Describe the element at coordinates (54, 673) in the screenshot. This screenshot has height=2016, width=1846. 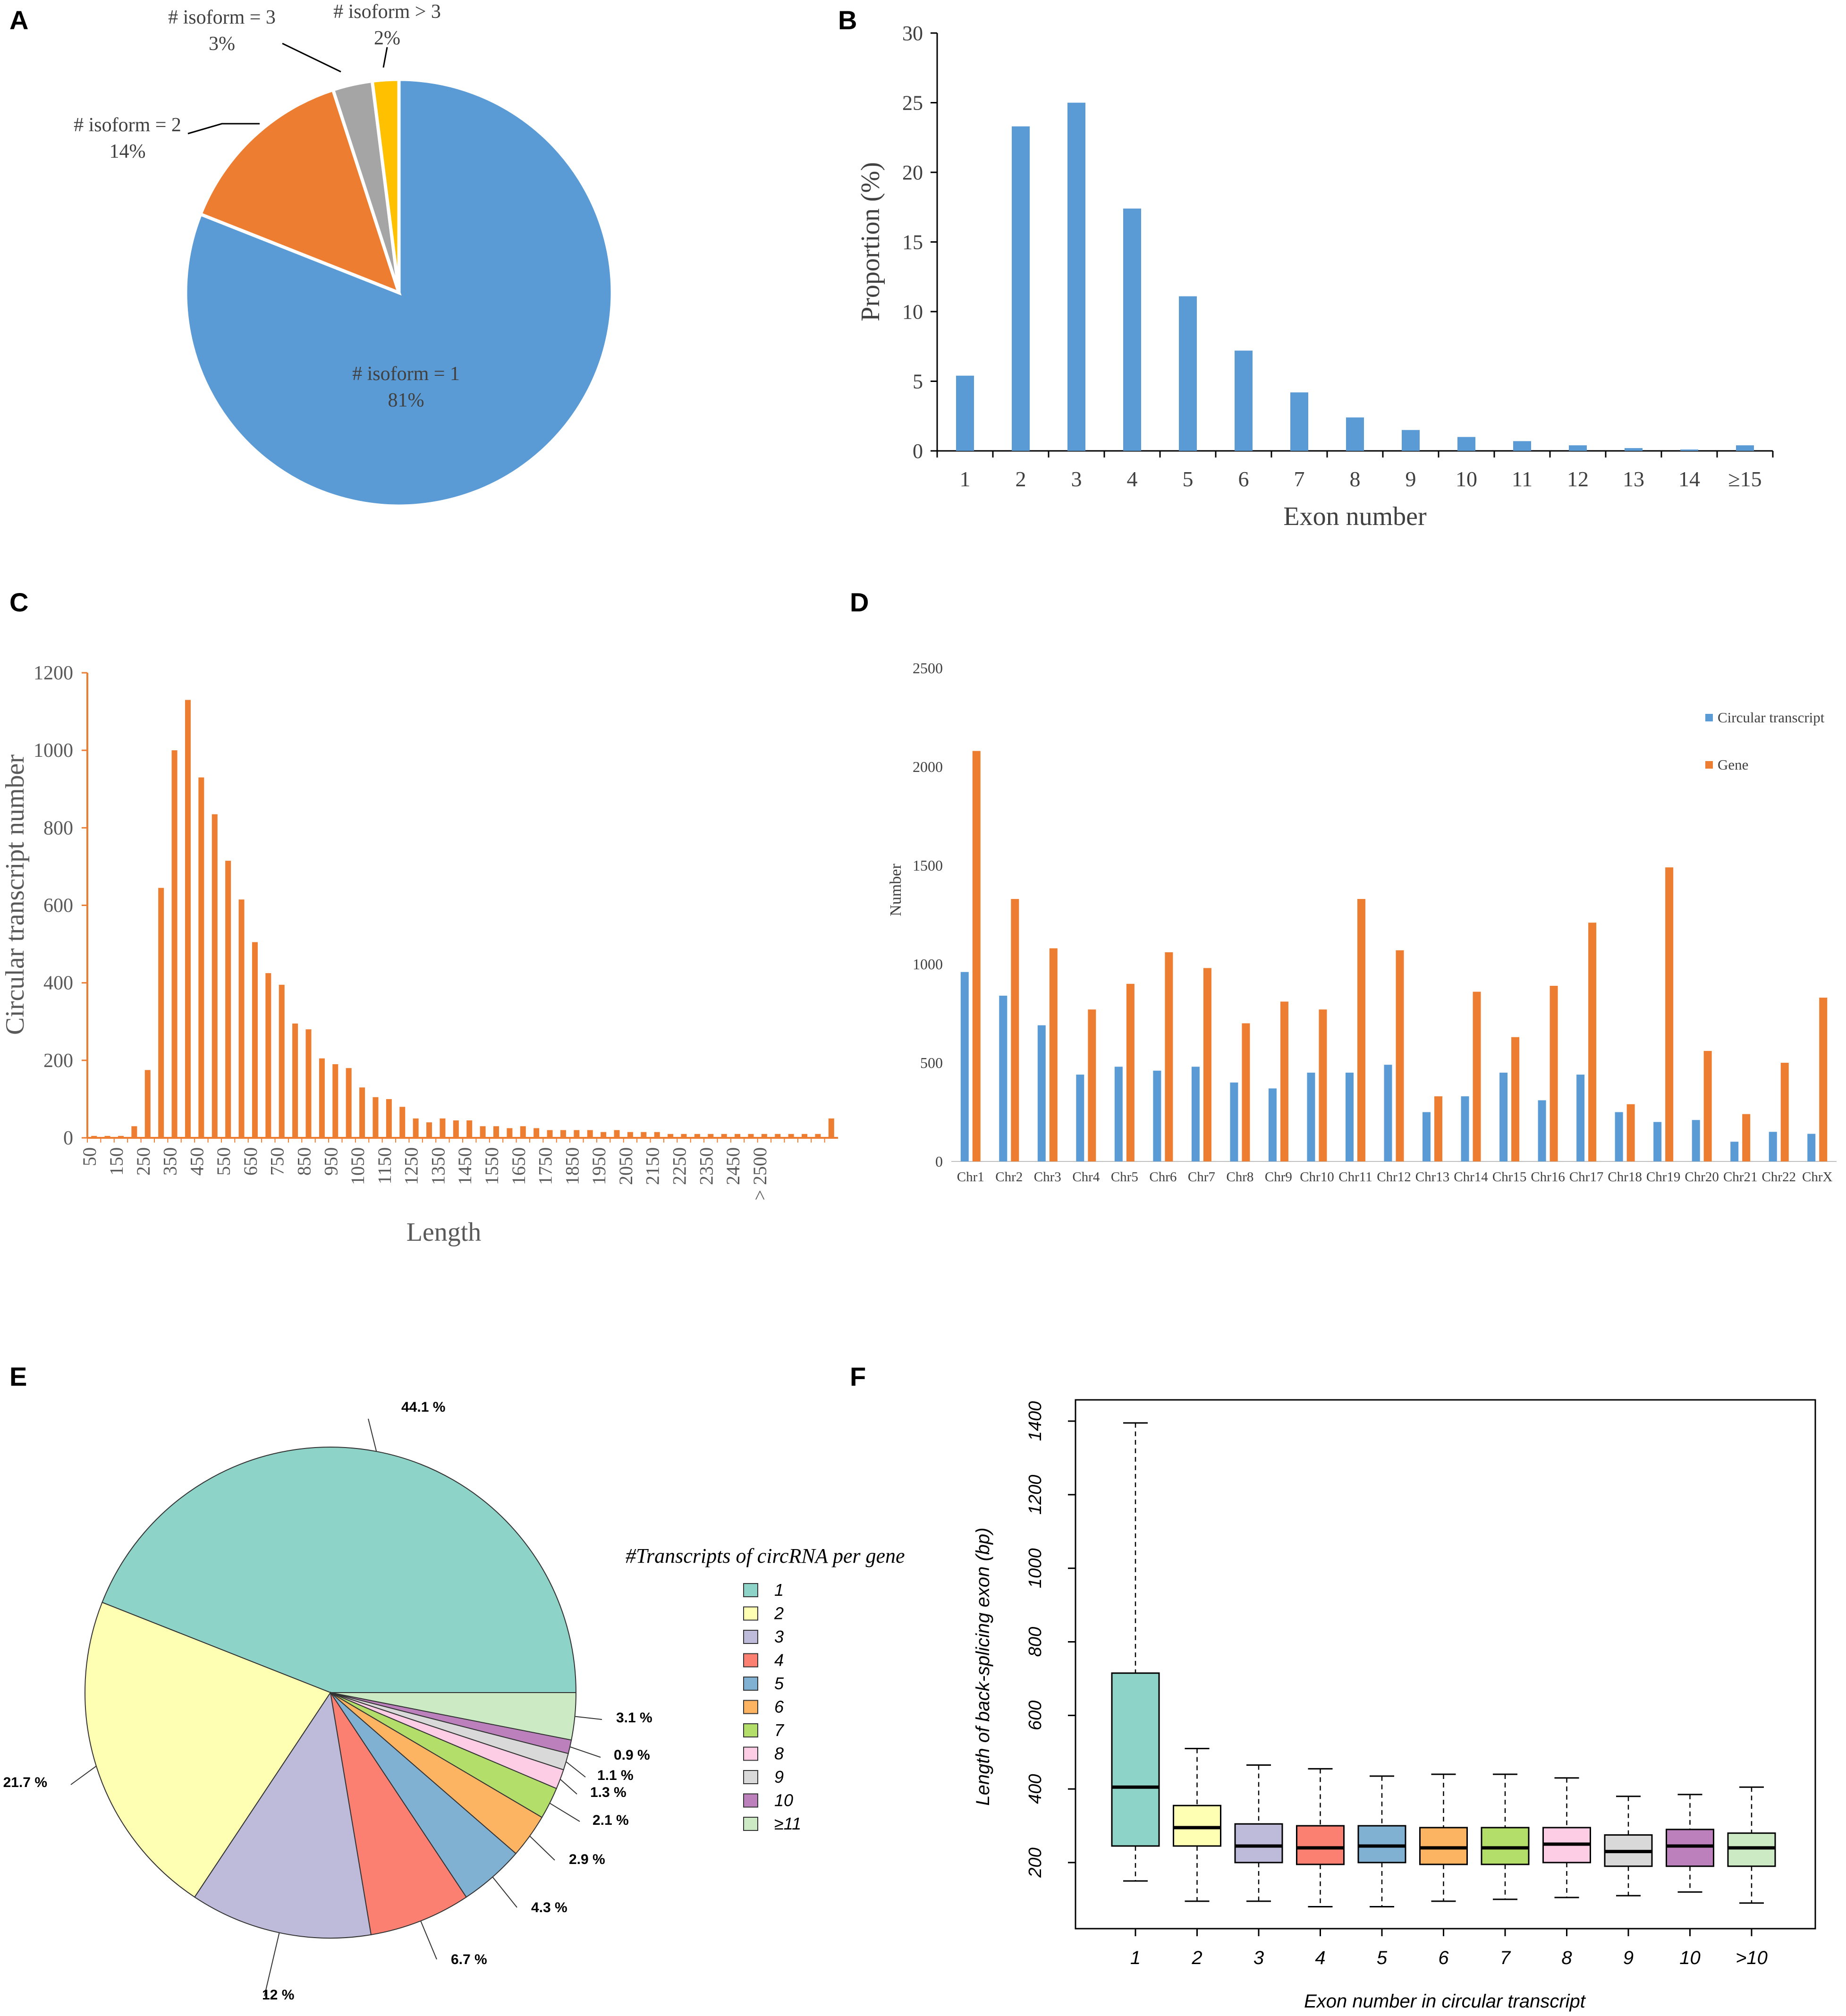
I see `y-tick-label: 1200` at that location.